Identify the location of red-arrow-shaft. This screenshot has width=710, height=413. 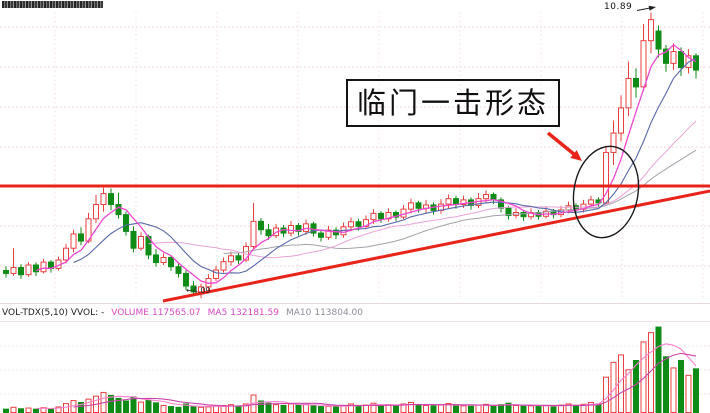
(561, 144).